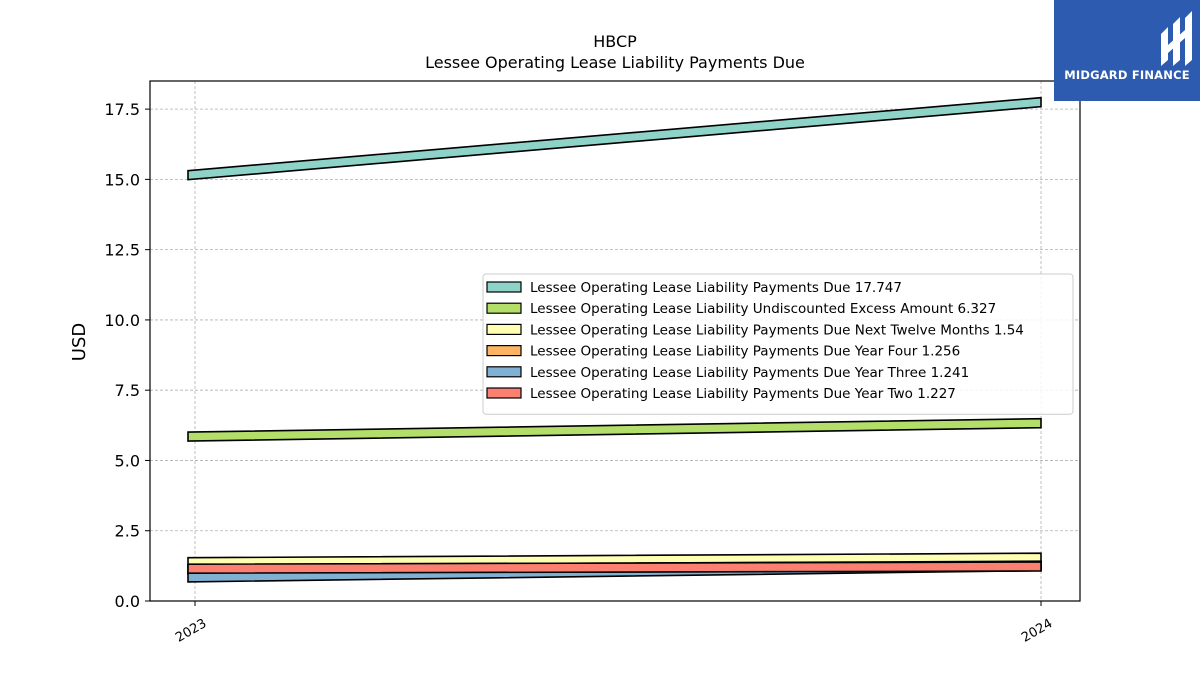  Describe the element at coordinates (127, 601) in the screenshot. I see `y-tick-label: 0.0` at that location.